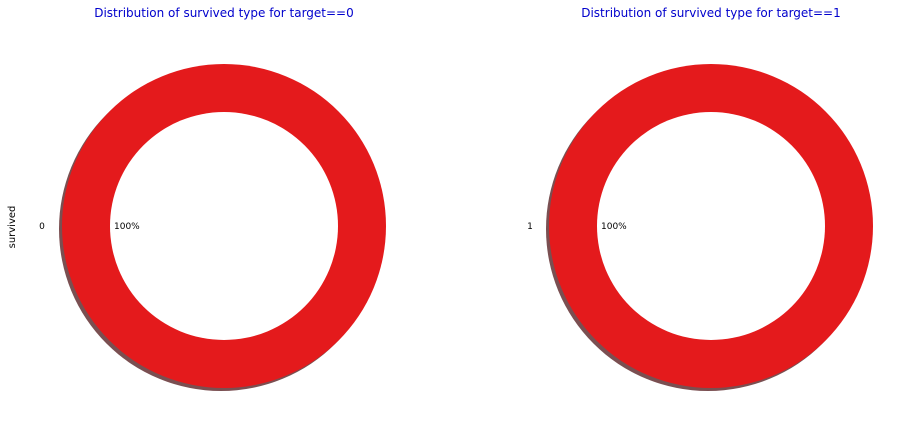 The image size is (921, 436). Describe the element at coordinates (127, 227) in the screenshot. I see `chart-left-percent-label: 100%` at that location.